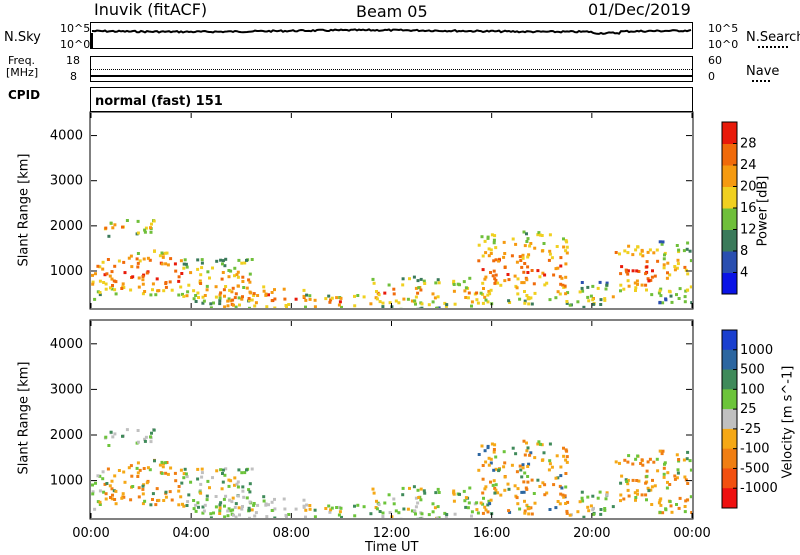 The image size is (800, 555). What do you see at coordinates (66, 181) in the screenshot?
I see `y-tick-label: 3000` at bounding box center [66, 181].